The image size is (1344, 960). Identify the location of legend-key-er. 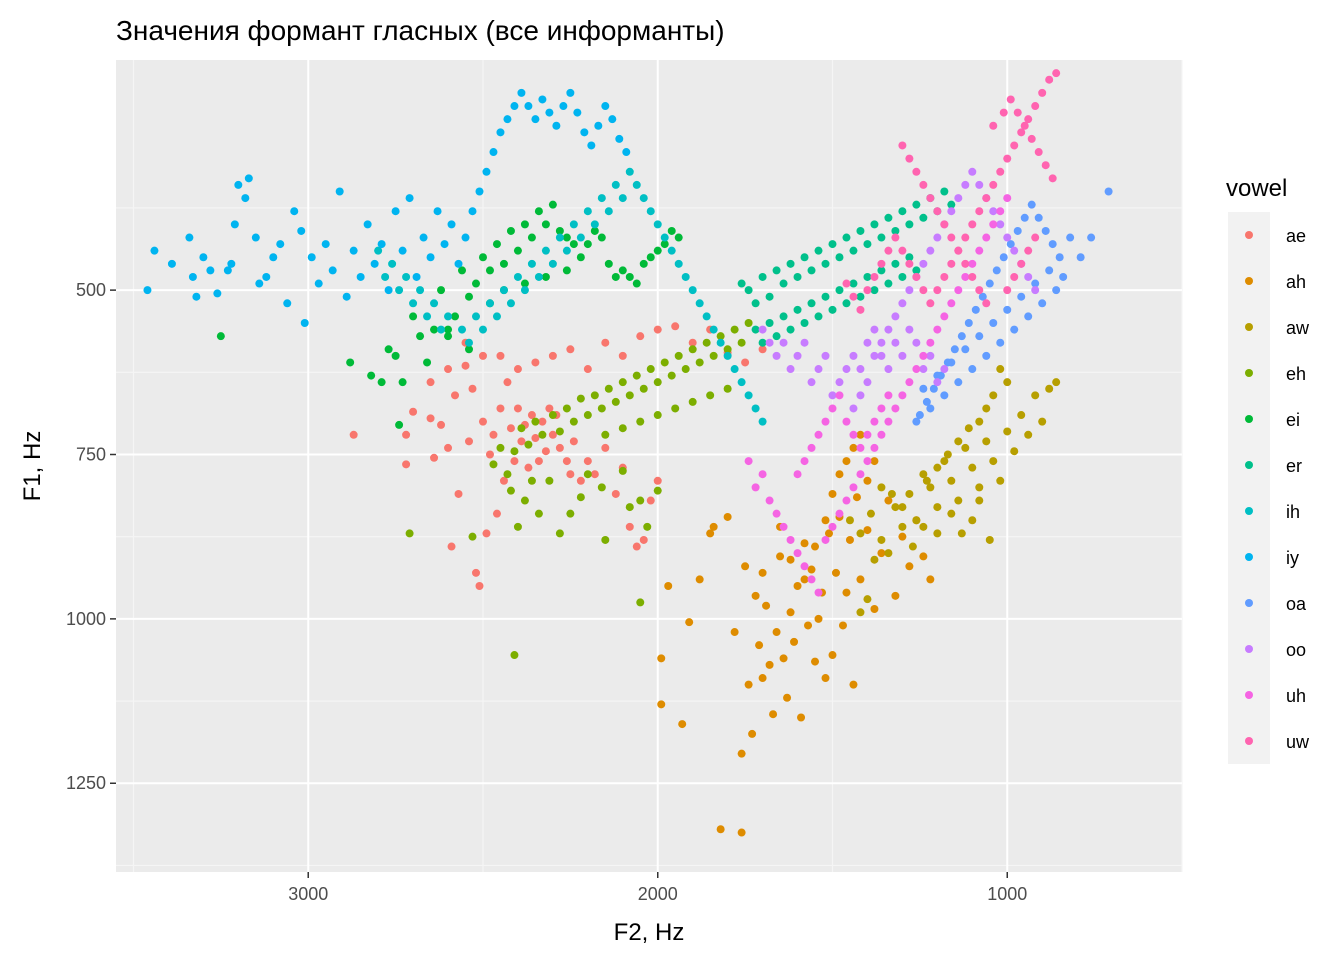
(1249, 465).